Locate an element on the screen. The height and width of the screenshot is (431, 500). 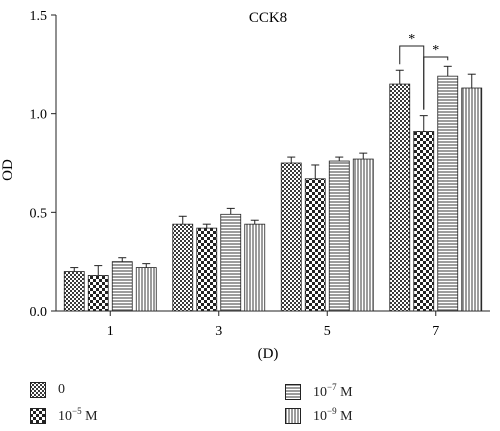
legend-label-3: 10−9 M is located at coordinates (333, 415).